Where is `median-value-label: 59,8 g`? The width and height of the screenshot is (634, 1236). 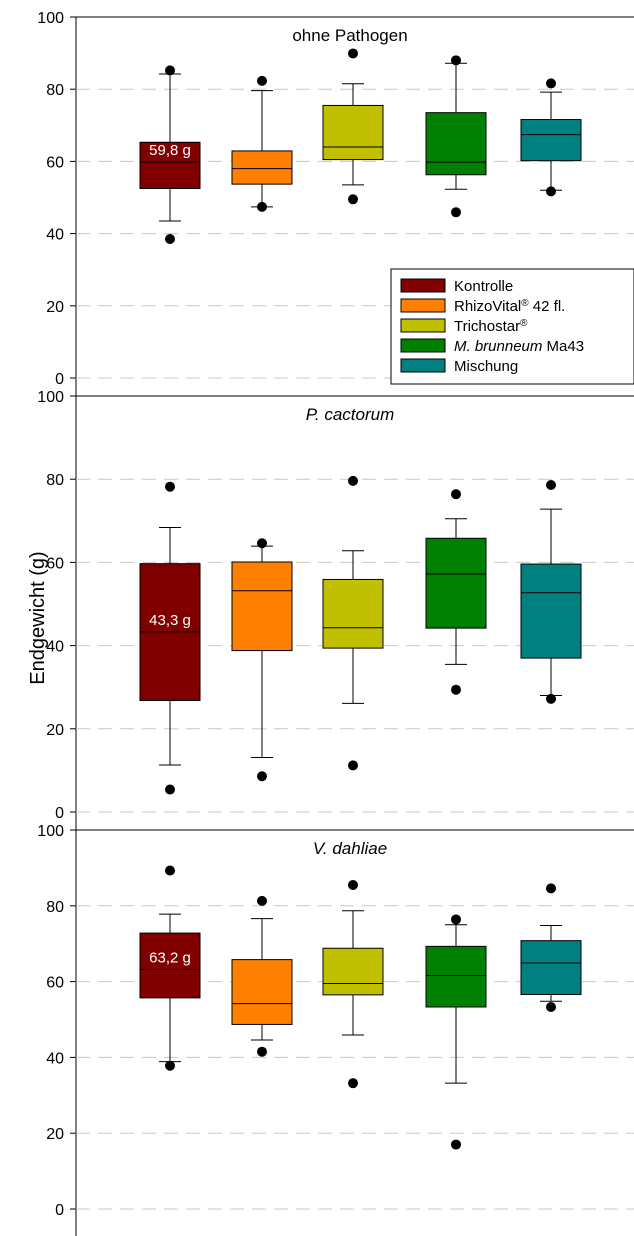
median-value-label: 59,8 g is located at coordinates (170, 150).